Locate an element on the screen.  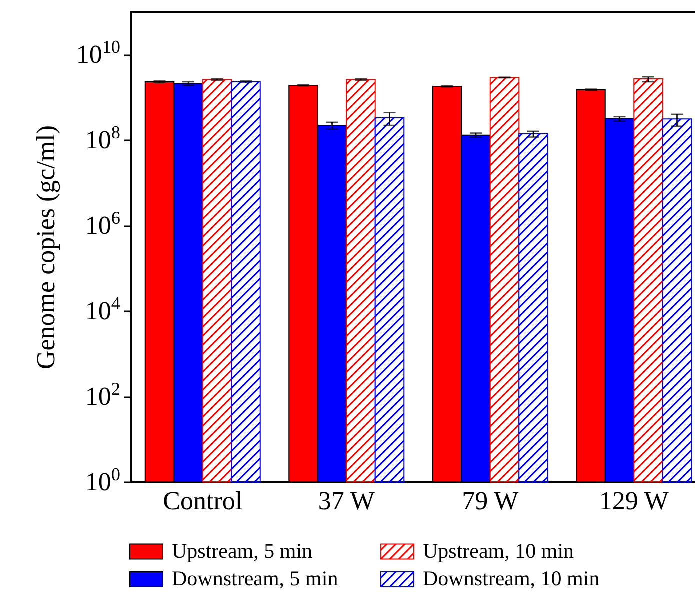
y-tick-label: 10$^{0}$ is located at coordinates (102, 480).